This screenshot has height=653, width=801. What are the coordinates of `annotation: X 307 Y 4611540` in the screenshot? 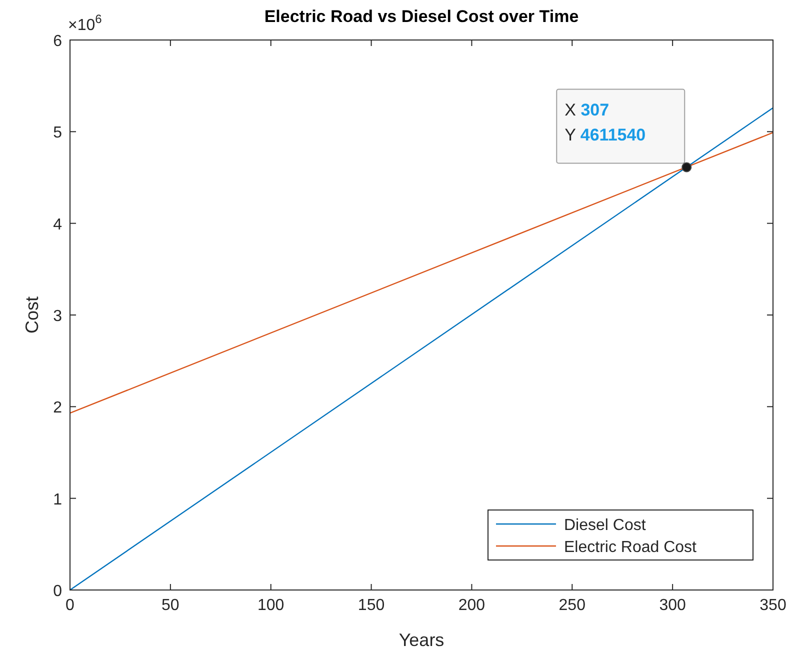 It's located at (605, 122).